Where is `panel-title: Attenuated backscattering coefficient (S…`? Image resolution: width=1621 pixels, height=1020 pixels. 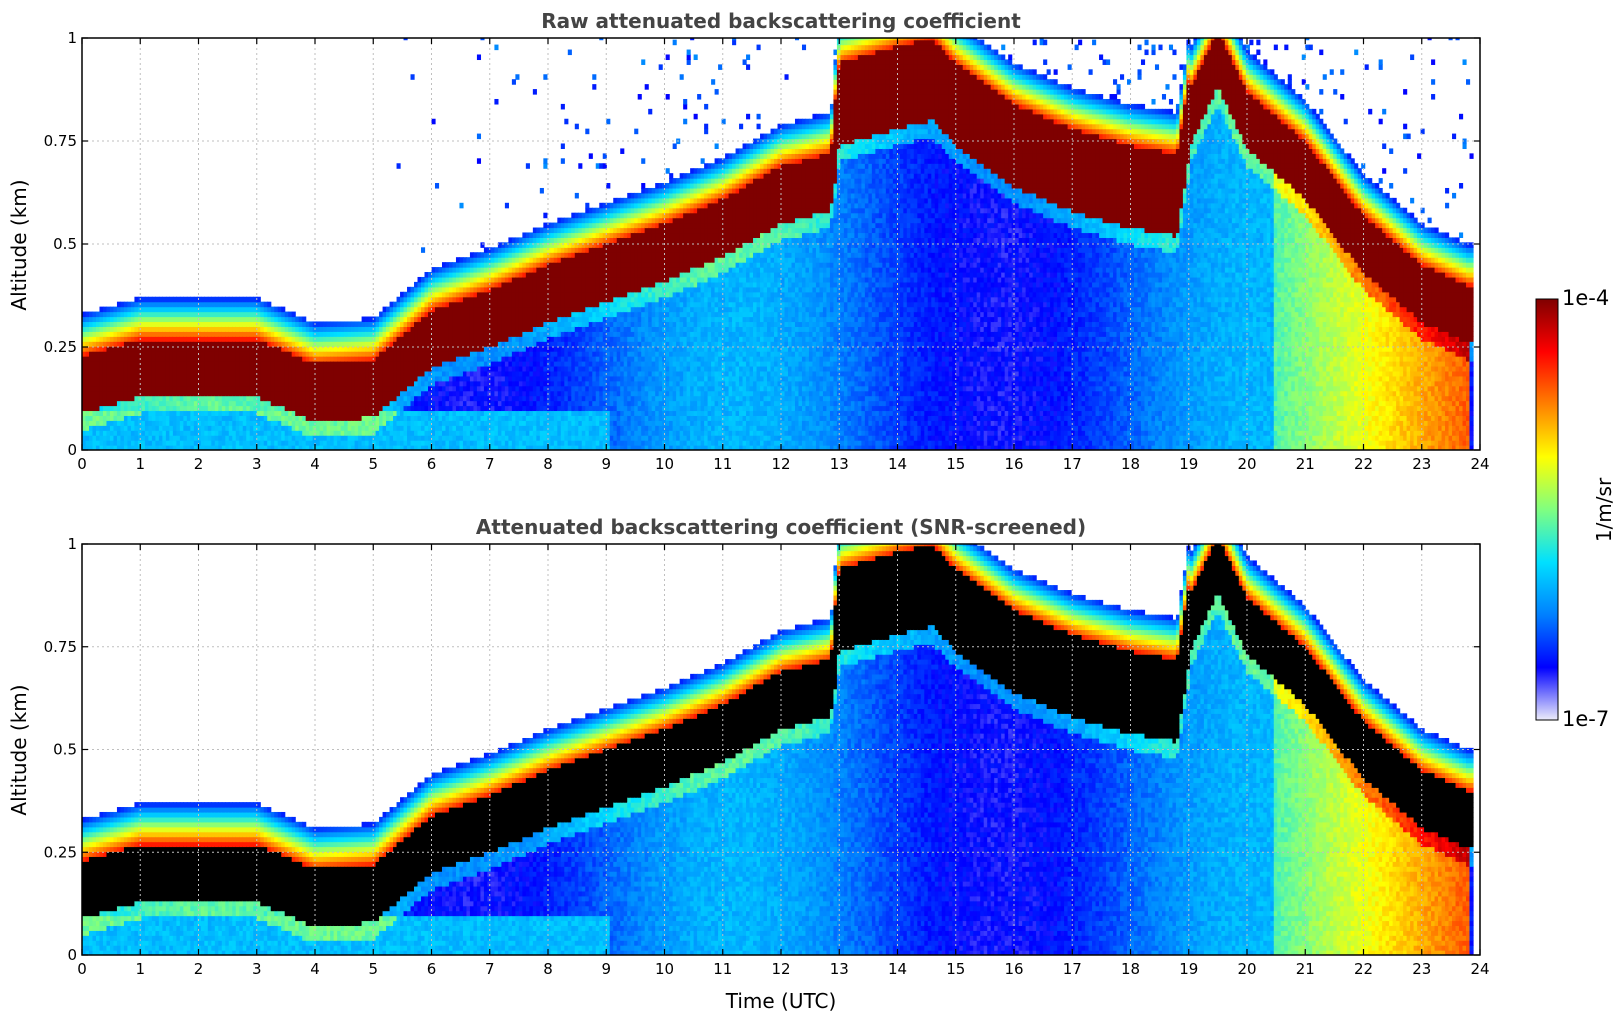 panel-title: Attenuated backscattering coefficient (S… is located at coordinates (781, 527).